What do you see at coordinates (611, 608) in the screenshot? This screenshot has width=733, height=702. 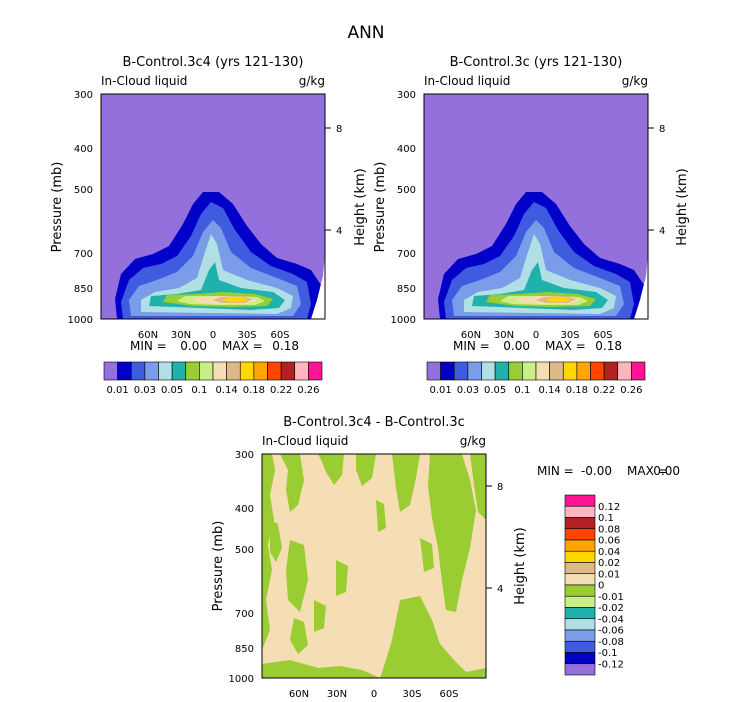 I see `colorbar-label: -0.02` at bounding box center [611, 608].